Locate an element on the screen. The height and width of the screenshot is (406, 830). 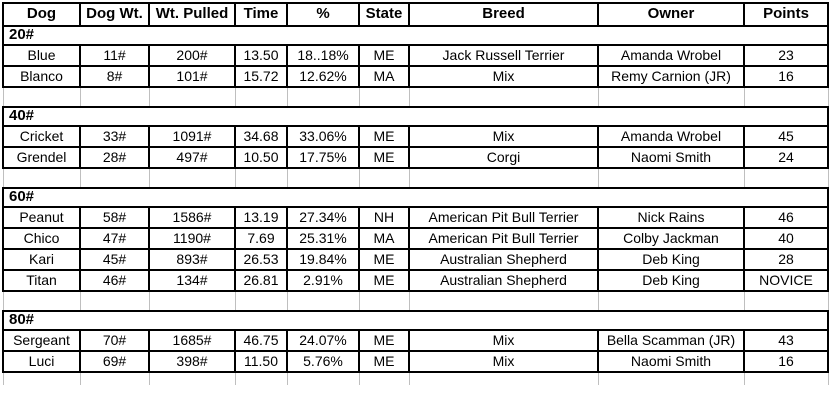
cell-wt-pulled: 1091# is located at coordinates (192, 136).